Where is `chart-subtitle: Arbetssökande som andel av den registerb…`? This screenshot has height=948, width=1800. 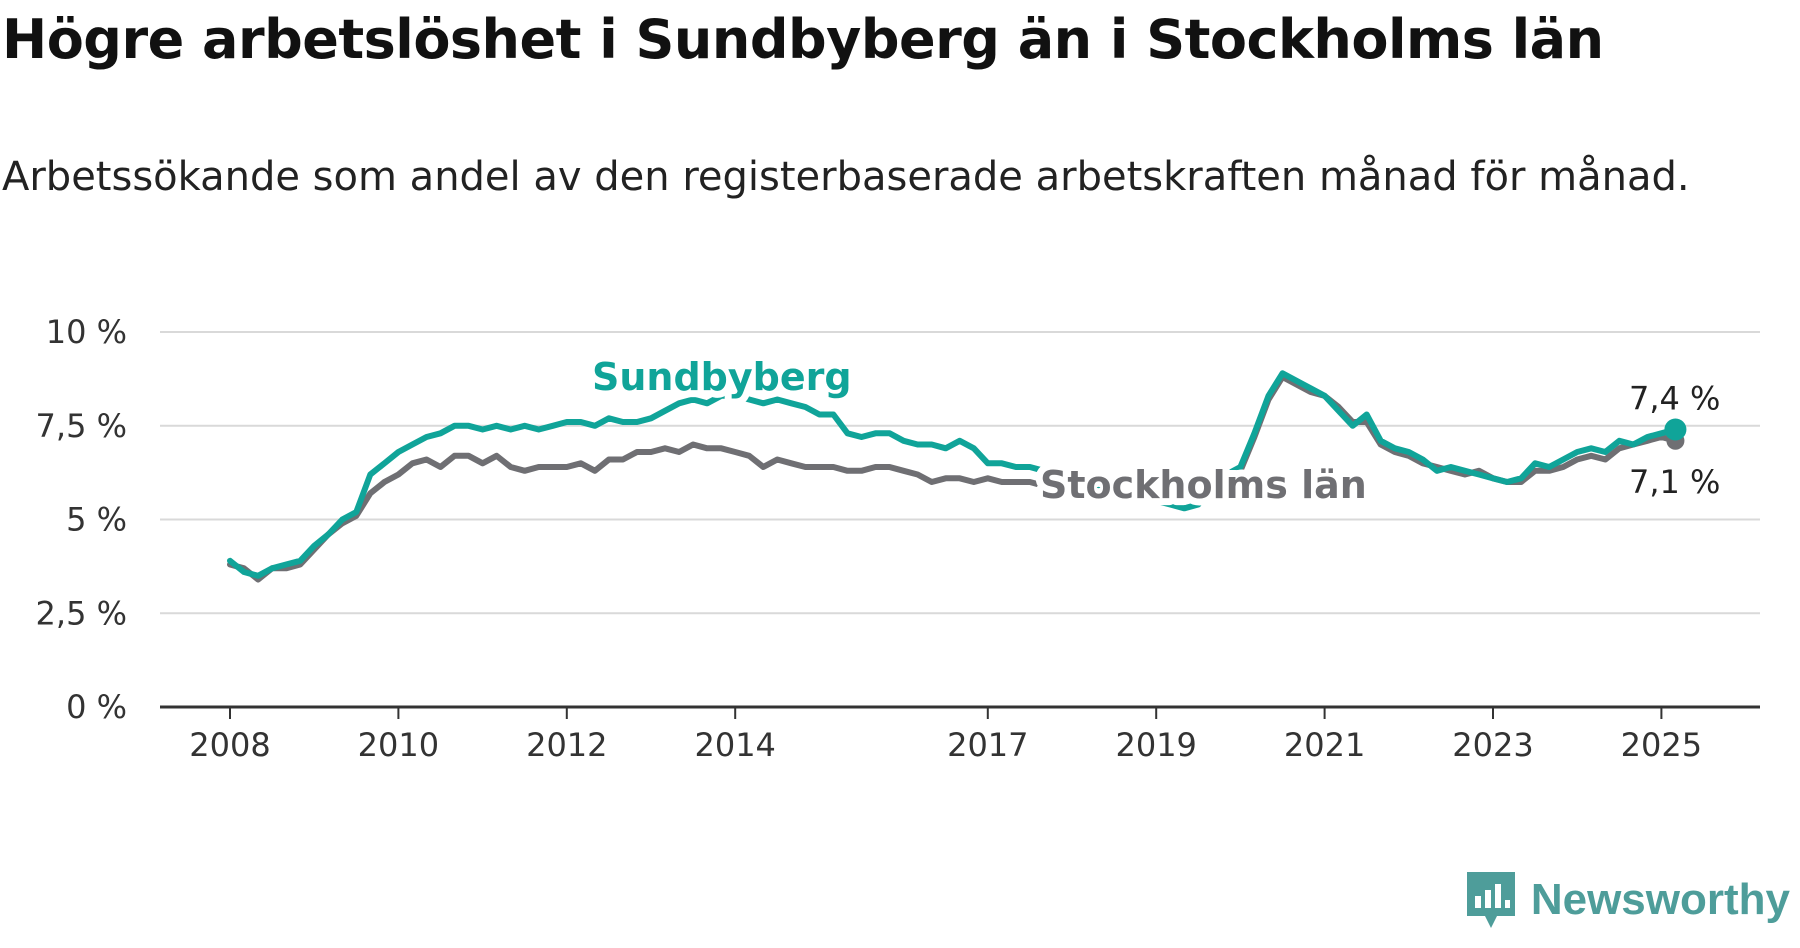
chart-subtitle: Arbetssökande som andel av den registerb… is located at coordinates (846, 177).